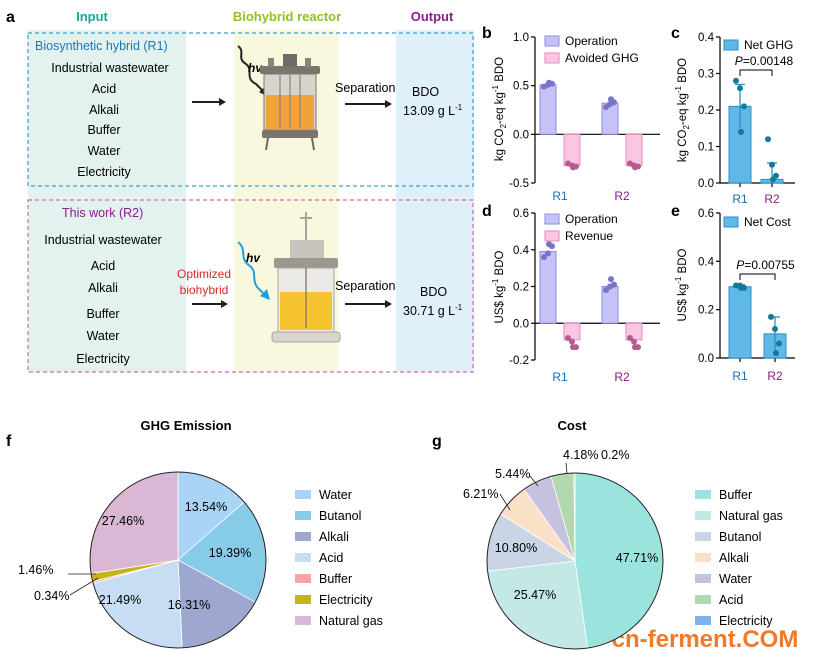 This screenshot has width=814, height=660. What do you see at coordinates (757, 276) in the screenshot?
I see `significance-bracket-e` at bounding box center [757, 276].